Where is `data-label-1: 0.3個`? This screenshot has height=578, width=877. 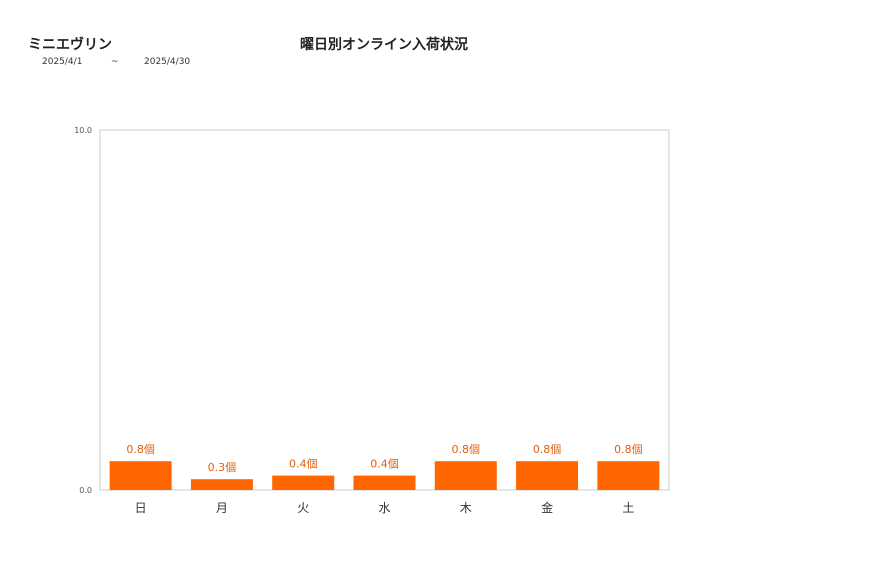
data-label-1: 0.3個 is located at coordinates (222, 467).